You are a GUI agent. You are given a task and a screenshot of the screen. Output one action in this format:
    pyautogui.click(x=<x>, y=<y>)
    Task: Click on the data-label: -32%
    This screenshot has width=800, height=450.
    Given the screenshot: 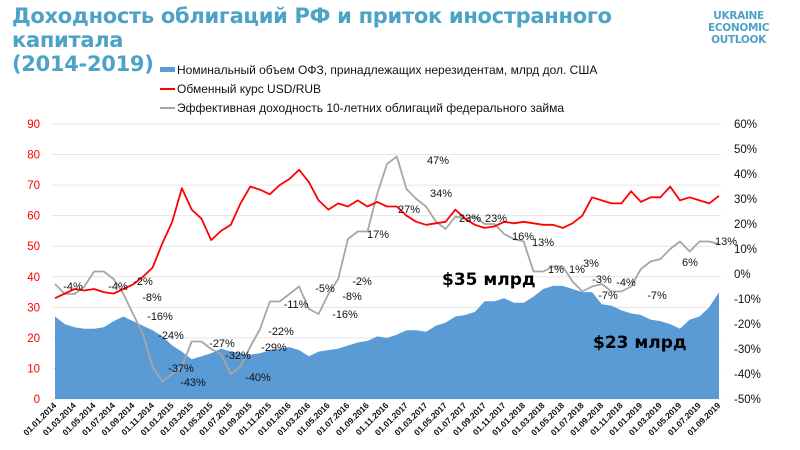 What is the action you would take?
    pyautogui.click(x=238, y=356)
    